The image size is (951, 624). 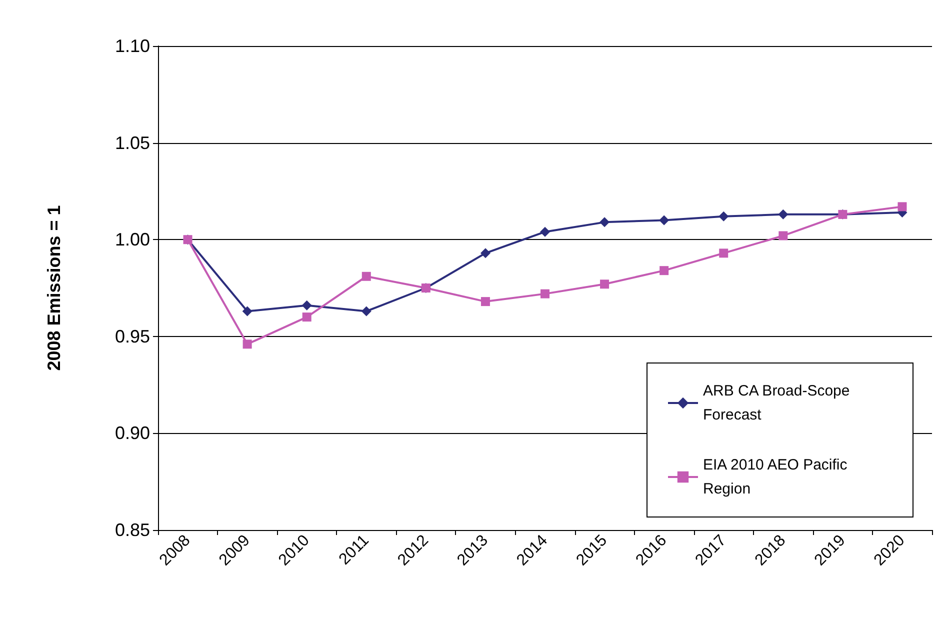 What do you see at coordinates (132, 336) in the screenshot?
I see `y-tick-label: 0.95` at bounding box center [132, 336].